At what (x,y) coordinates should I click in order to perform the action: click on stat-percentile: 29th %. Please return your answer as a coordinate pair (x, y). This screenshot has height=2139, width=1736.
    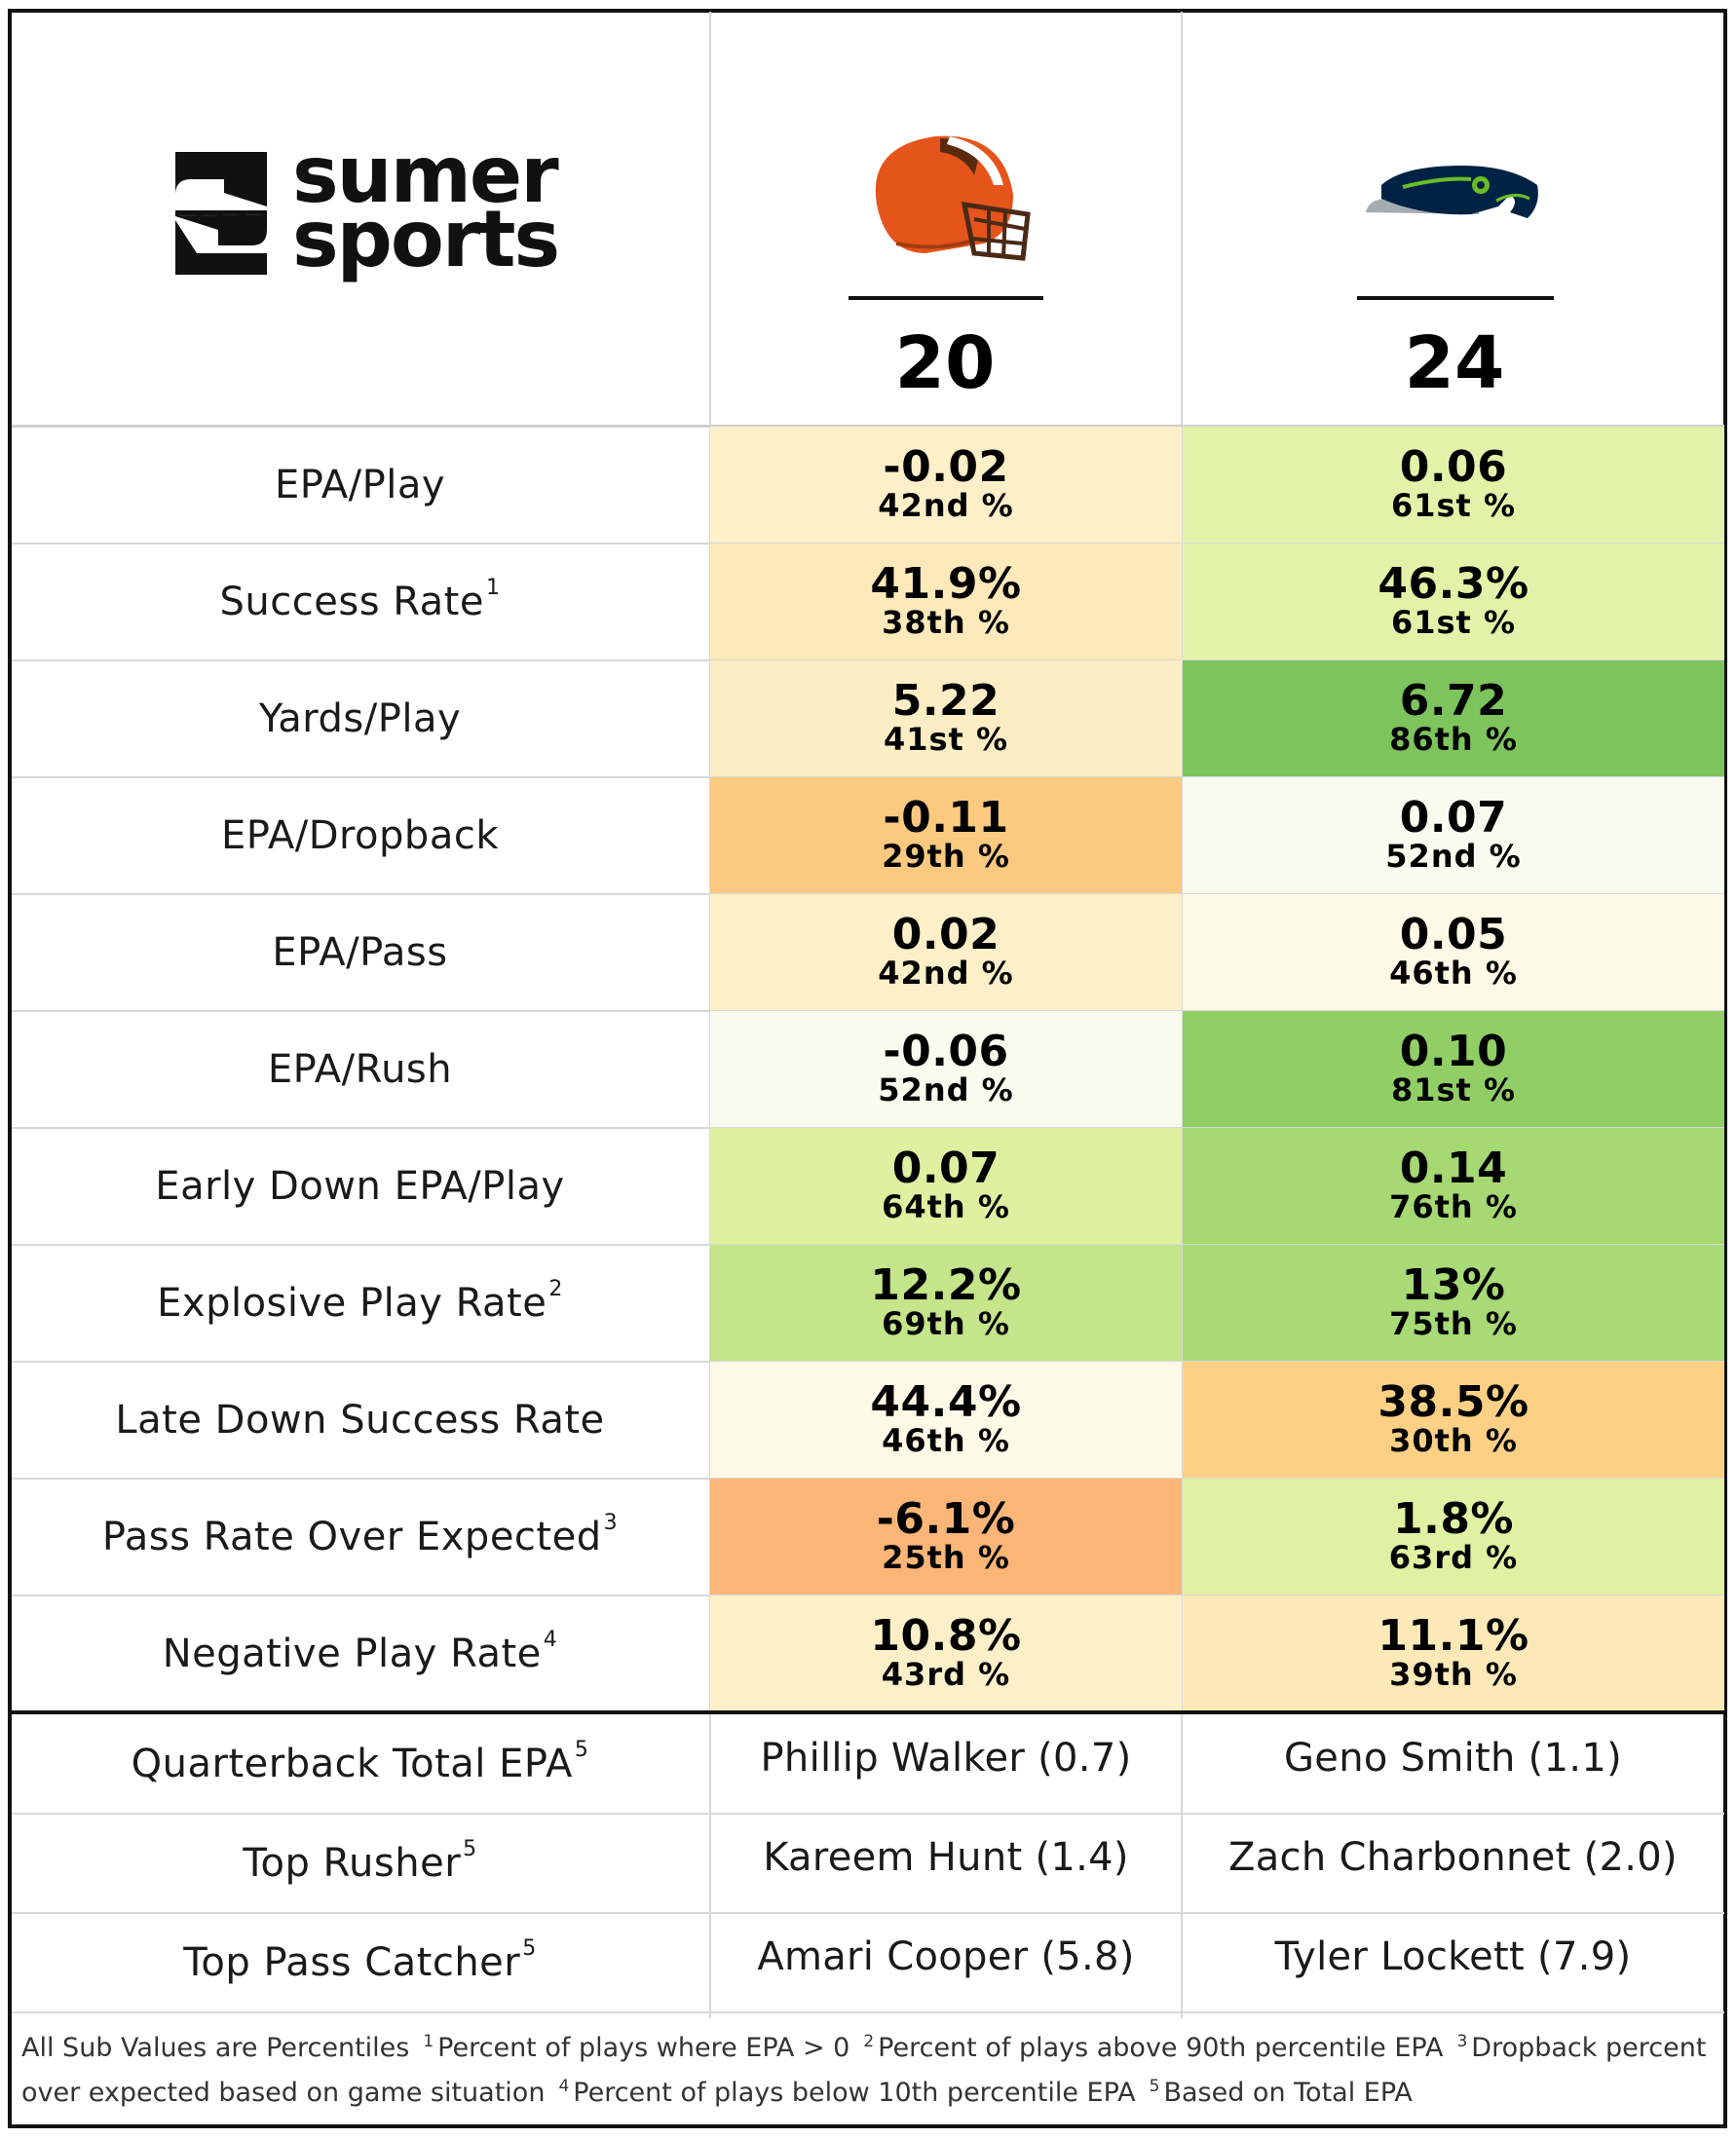
    Looking at the image, I should click on (946, 857).